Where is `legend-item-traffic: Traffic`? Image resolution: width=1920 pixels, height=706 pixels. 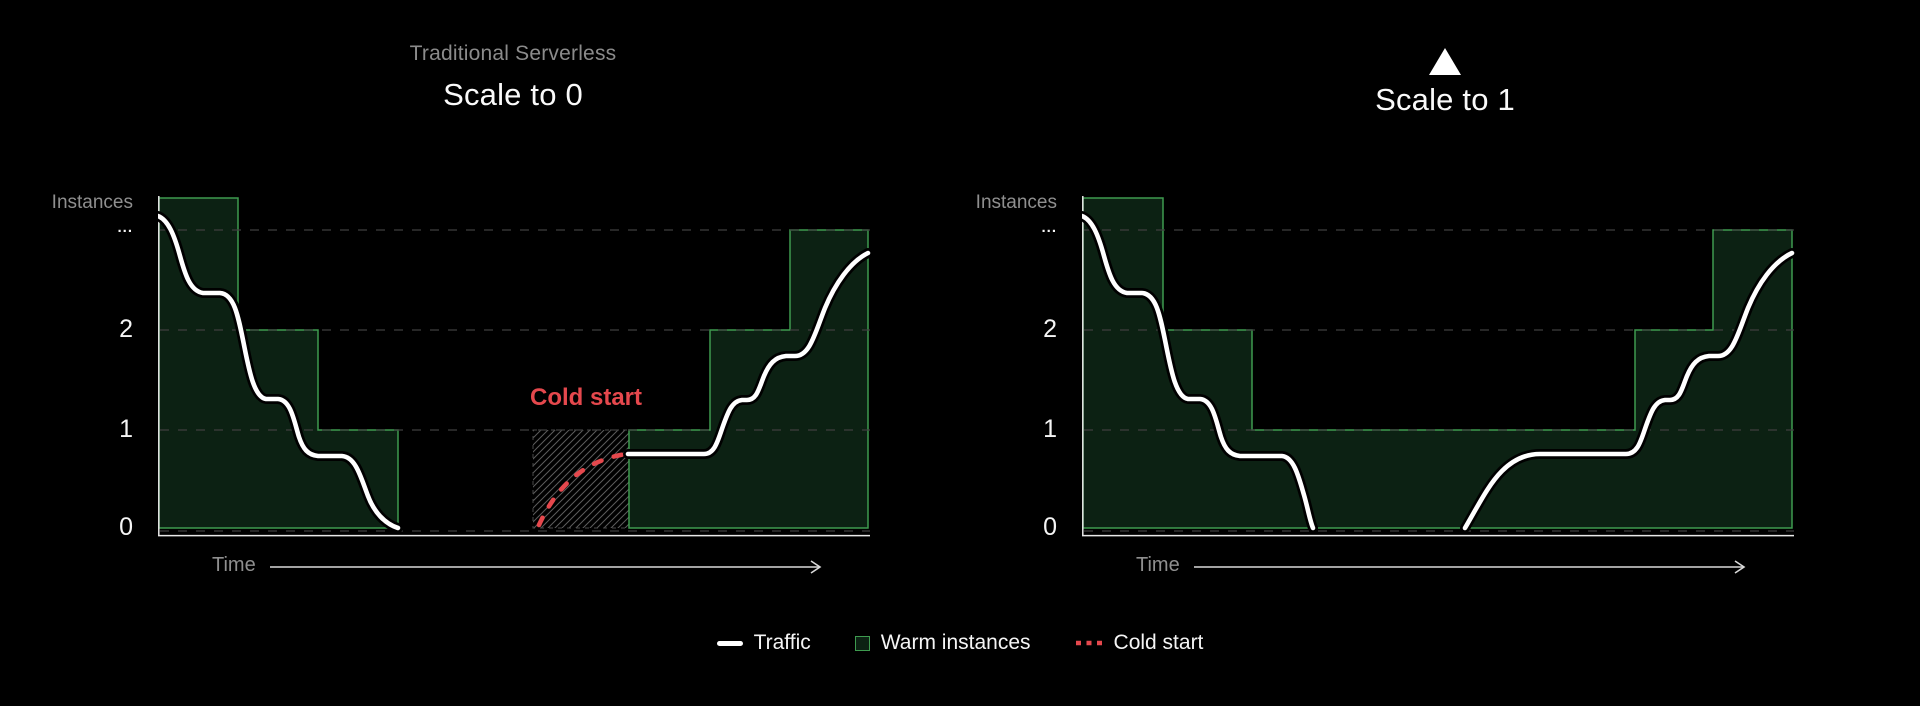 legend-item-traffic: Traffic is located at coordinates (763, 643).